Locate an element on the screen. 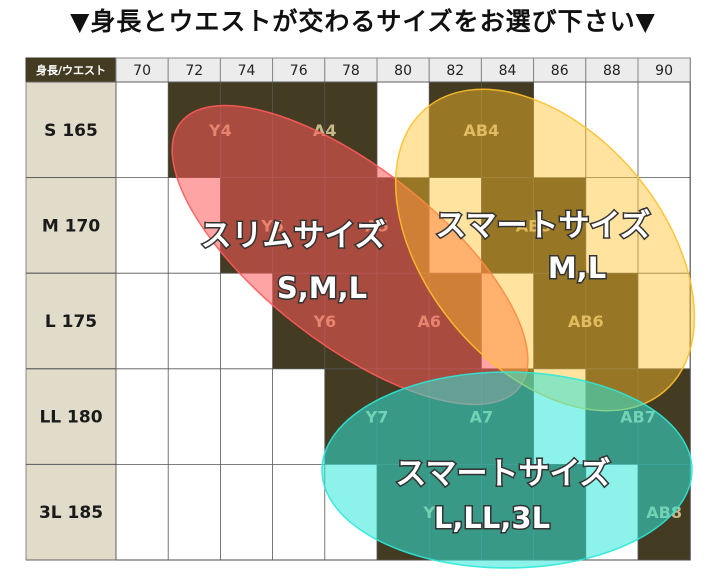 The height and width of the screenshot is (578, 726). waist-header-74: 74 is located at coordinates (247, 71).